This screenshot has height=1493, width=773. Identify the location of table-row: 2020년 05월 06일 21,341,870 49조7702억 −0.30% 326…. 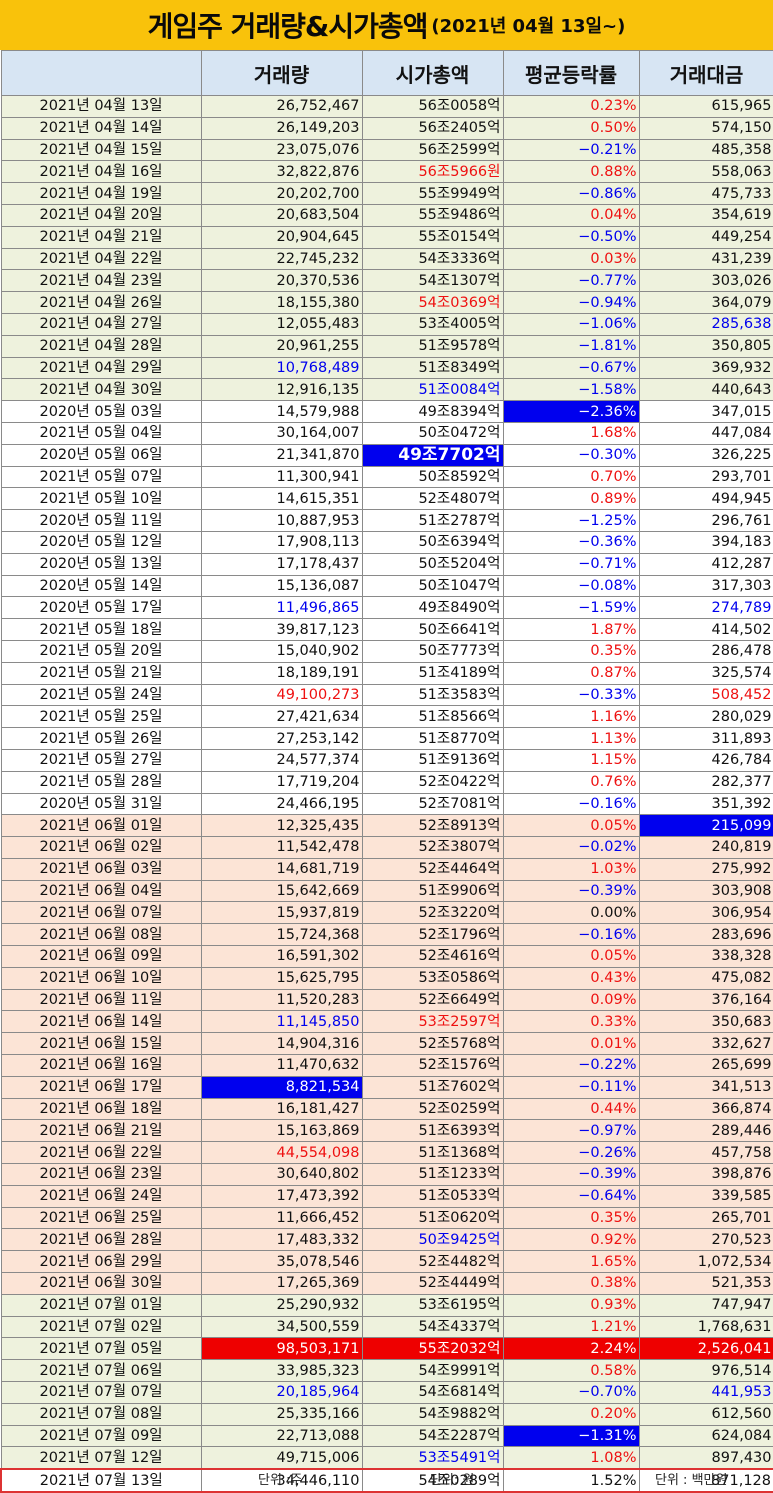
(386, 455).